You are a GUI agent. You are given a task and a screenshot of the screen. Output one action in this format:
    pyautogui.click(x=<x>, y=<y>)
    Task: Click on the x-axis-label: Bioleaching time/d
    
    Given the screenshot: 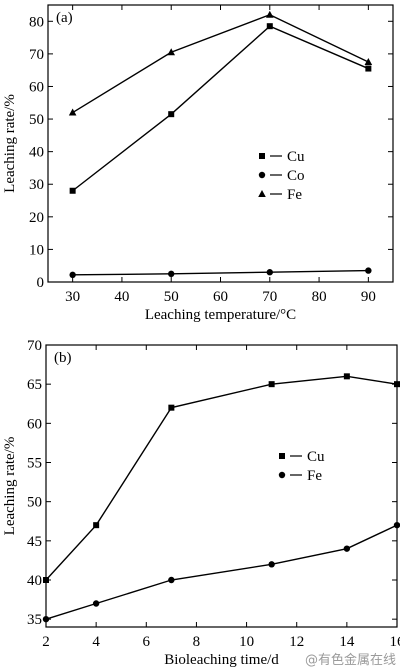 What is the action you would take?
    pyautogui.click(x=221, y=660)
    